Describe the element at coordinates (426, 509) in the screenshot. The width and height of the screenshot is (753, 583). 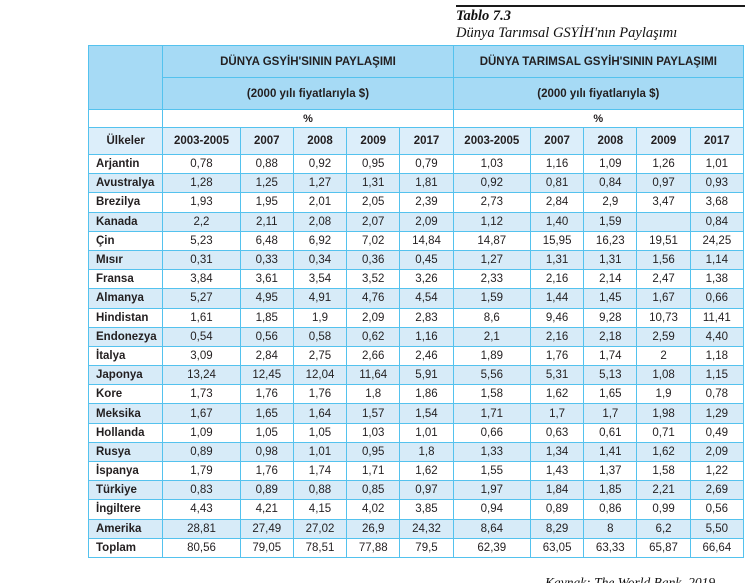
I see `value-cell: 3,85` at that location.